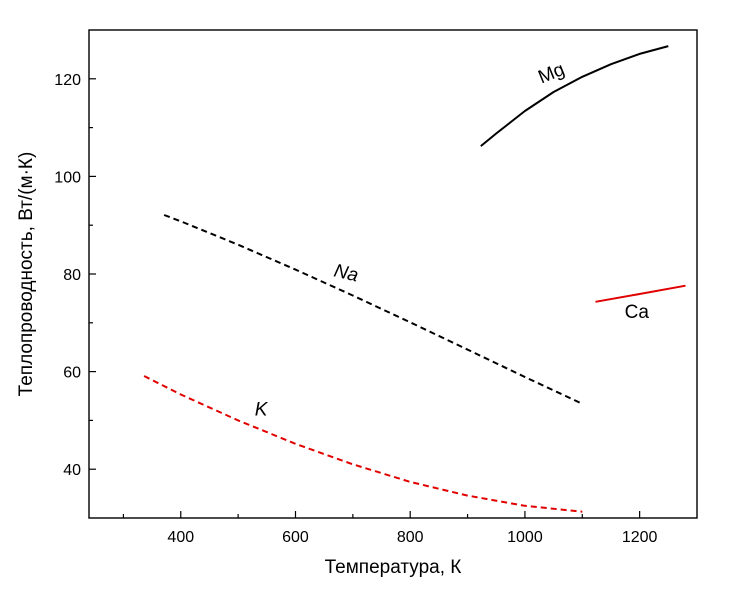 The height and width of the screenshot is (594, 742). I want to click on x-tick-label: 400, so click(180, 537).